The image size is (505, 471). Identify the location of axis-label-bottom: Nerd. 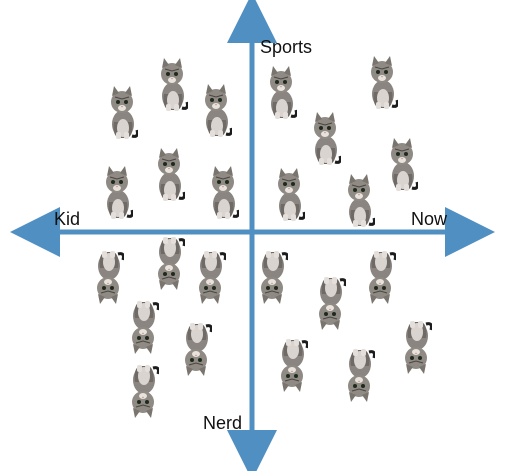
(223, 423).